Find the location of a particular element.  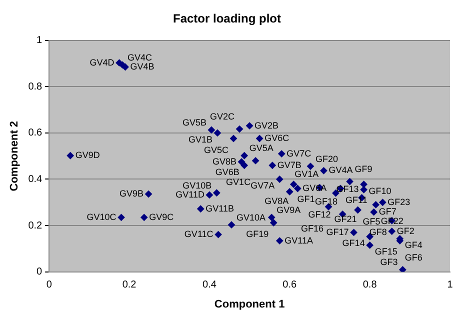

annotation: GV9C is located at coordinates (161, 217).